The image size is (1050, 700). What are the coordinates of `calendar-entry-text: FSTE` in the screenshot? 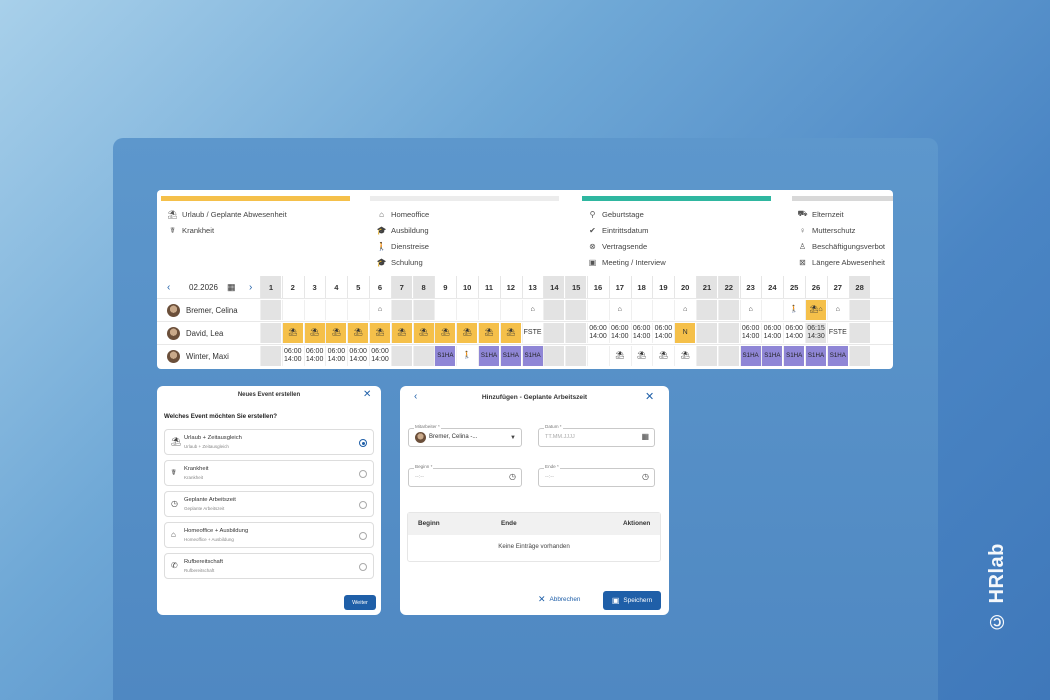 It's located at (837, 333).